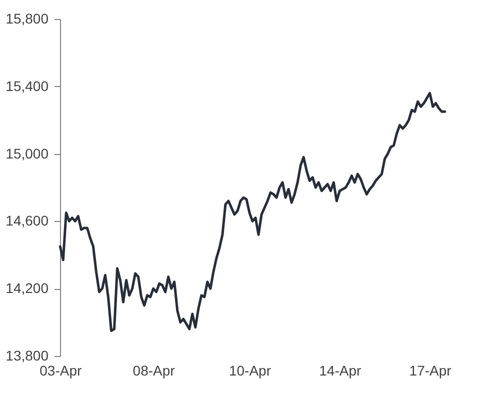 Image resolution: width=485 pixels, height=401 pixels. I want to click on y-tick-label: 15,400, so click(27, 86).